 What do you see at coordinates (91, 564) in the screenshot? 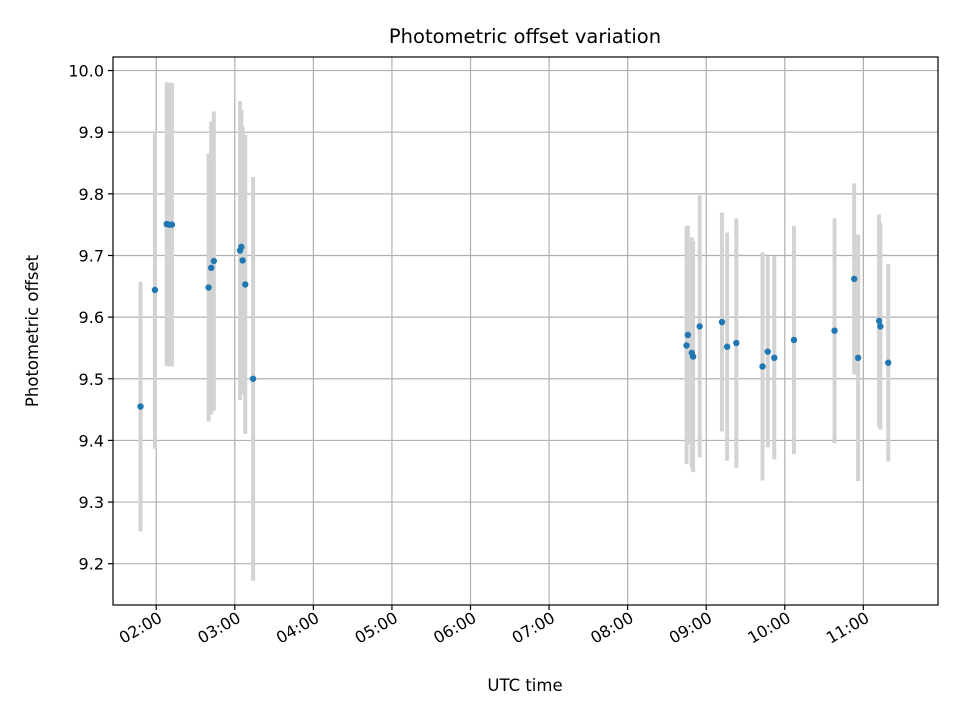
I see `y-tick-label: 9.2` at bounding box center [91, 564].